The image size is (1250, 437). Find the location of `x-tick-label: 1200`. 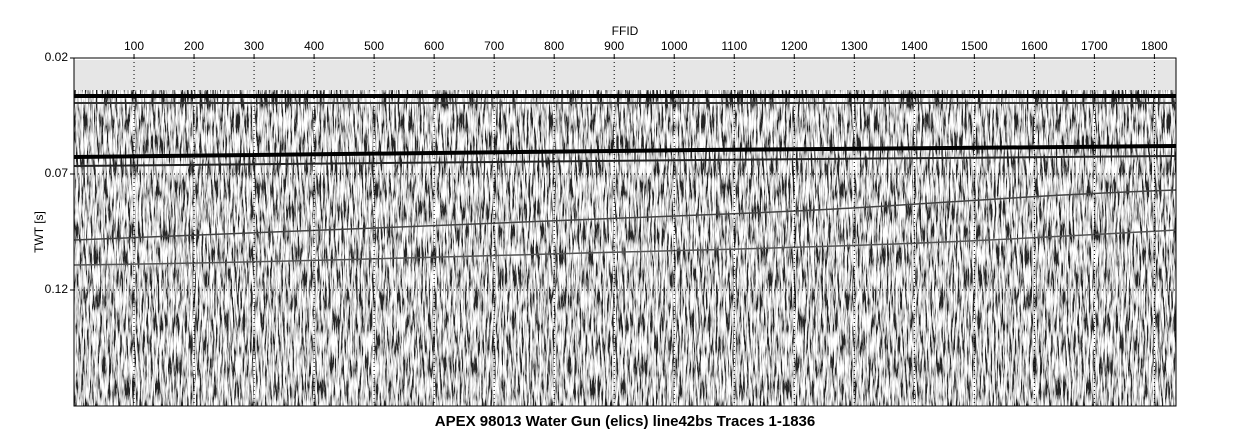

x-tick-label: 1200 is located at coordinates (794, 46).